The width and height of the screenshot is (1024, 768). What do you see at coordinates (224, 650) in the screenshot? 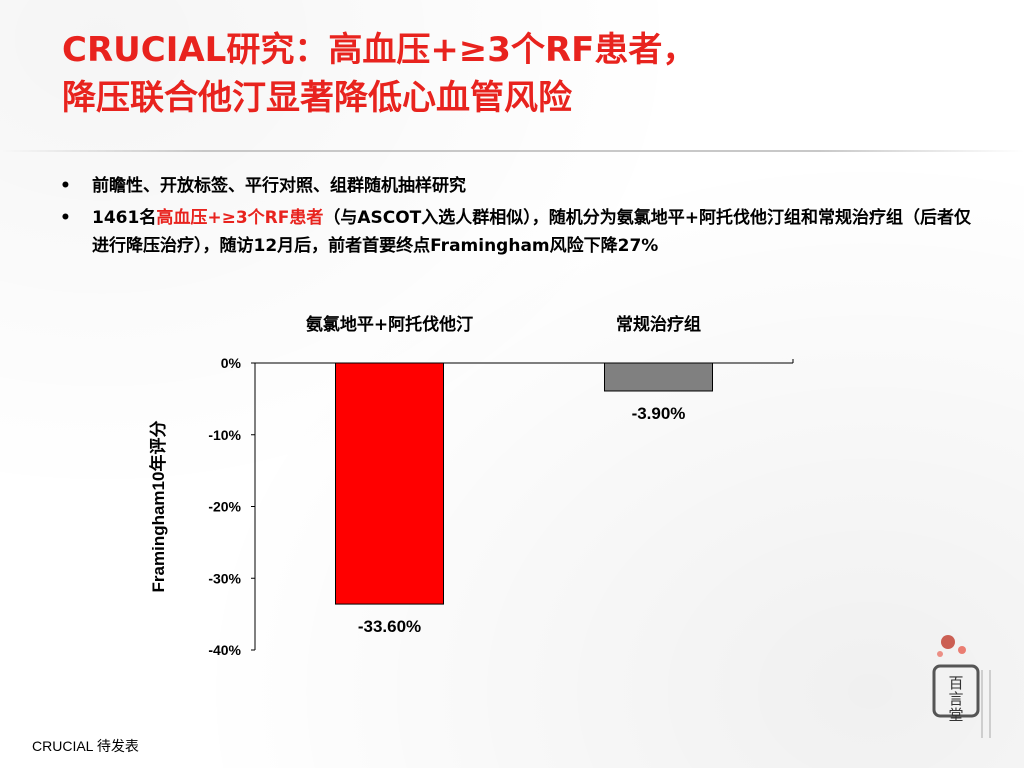
I see `y-tick-label: -40%` at bounding box center [224, 650].